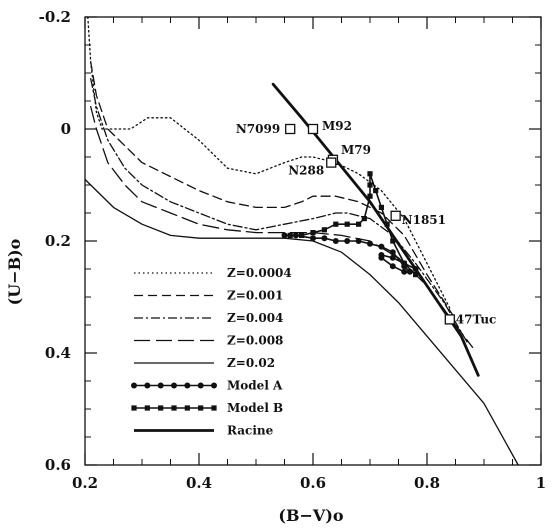  Describe the element at coordinates (424, 220) in the screenshot. I see `cluster-label: N1851` at that location.